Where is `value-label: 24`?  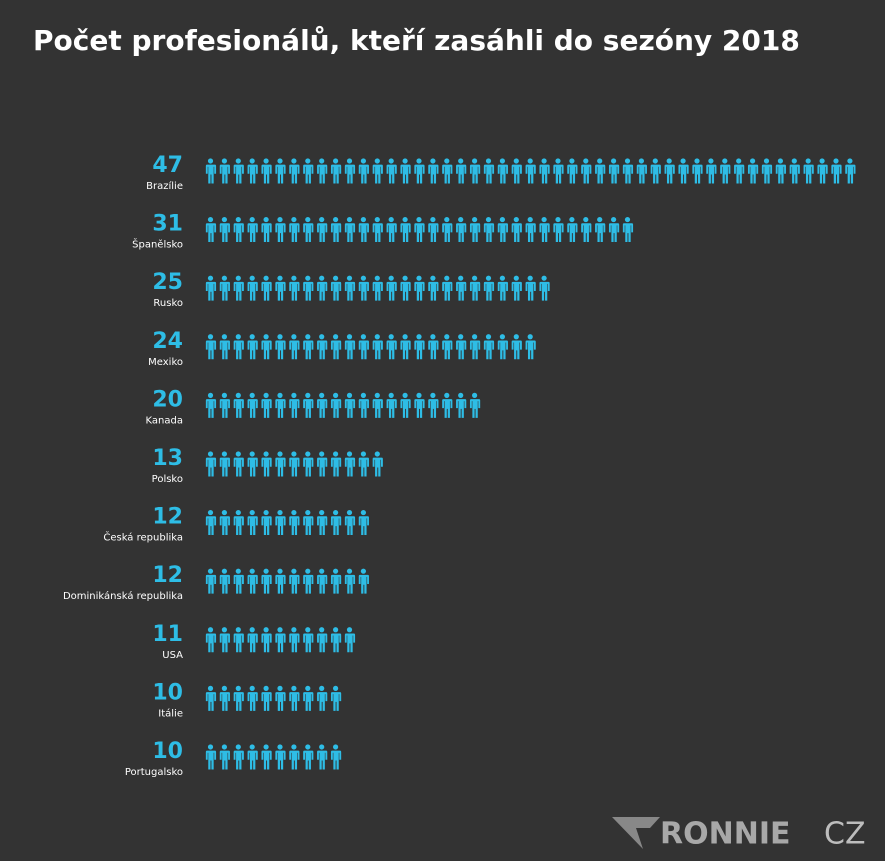
value-label: 24 is located at coordinates (167, 341).